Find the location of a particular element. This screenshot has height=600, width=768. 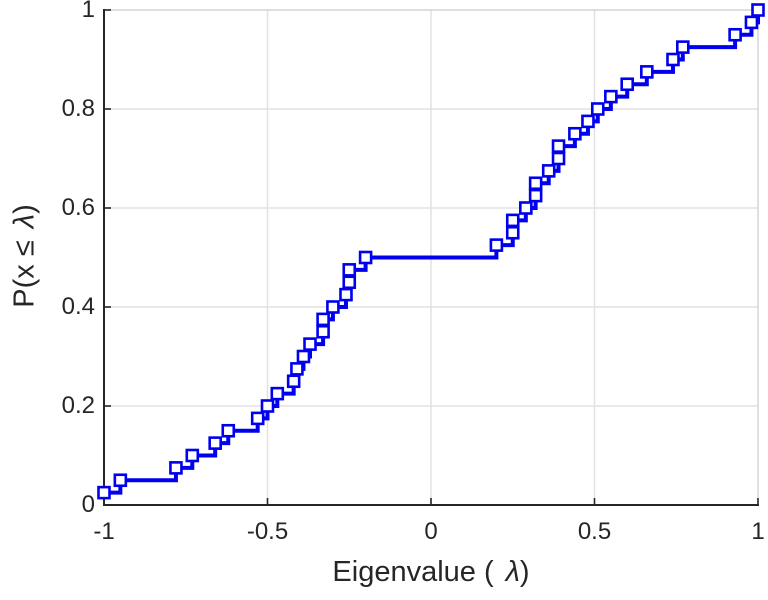

x-axis-label: Eigenvalue ( λ) is located at coordinates (430, 572).